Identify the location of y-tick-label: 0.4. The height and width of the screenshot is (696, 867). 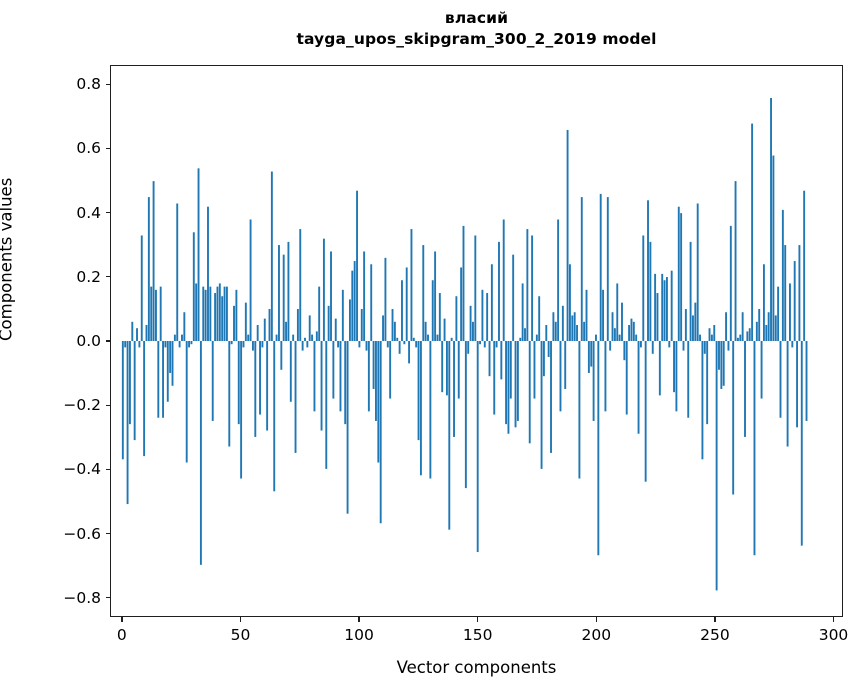
(88, 212).